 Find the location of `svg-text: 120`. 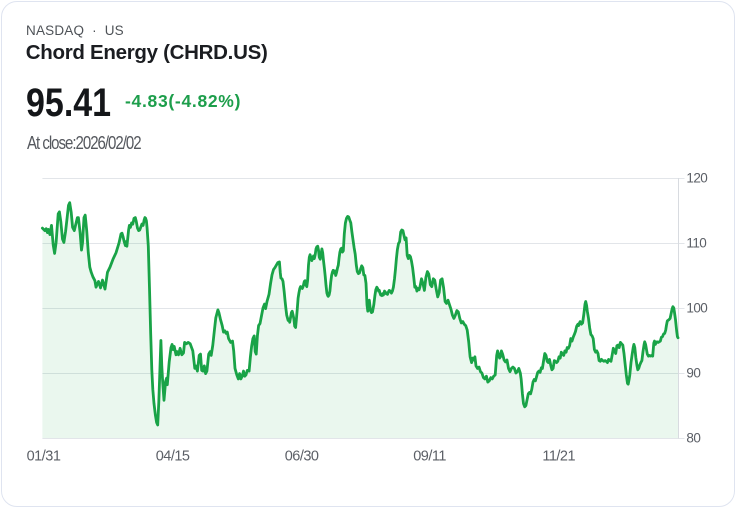

svg-text: 120 is located at coordinates (696, 177).